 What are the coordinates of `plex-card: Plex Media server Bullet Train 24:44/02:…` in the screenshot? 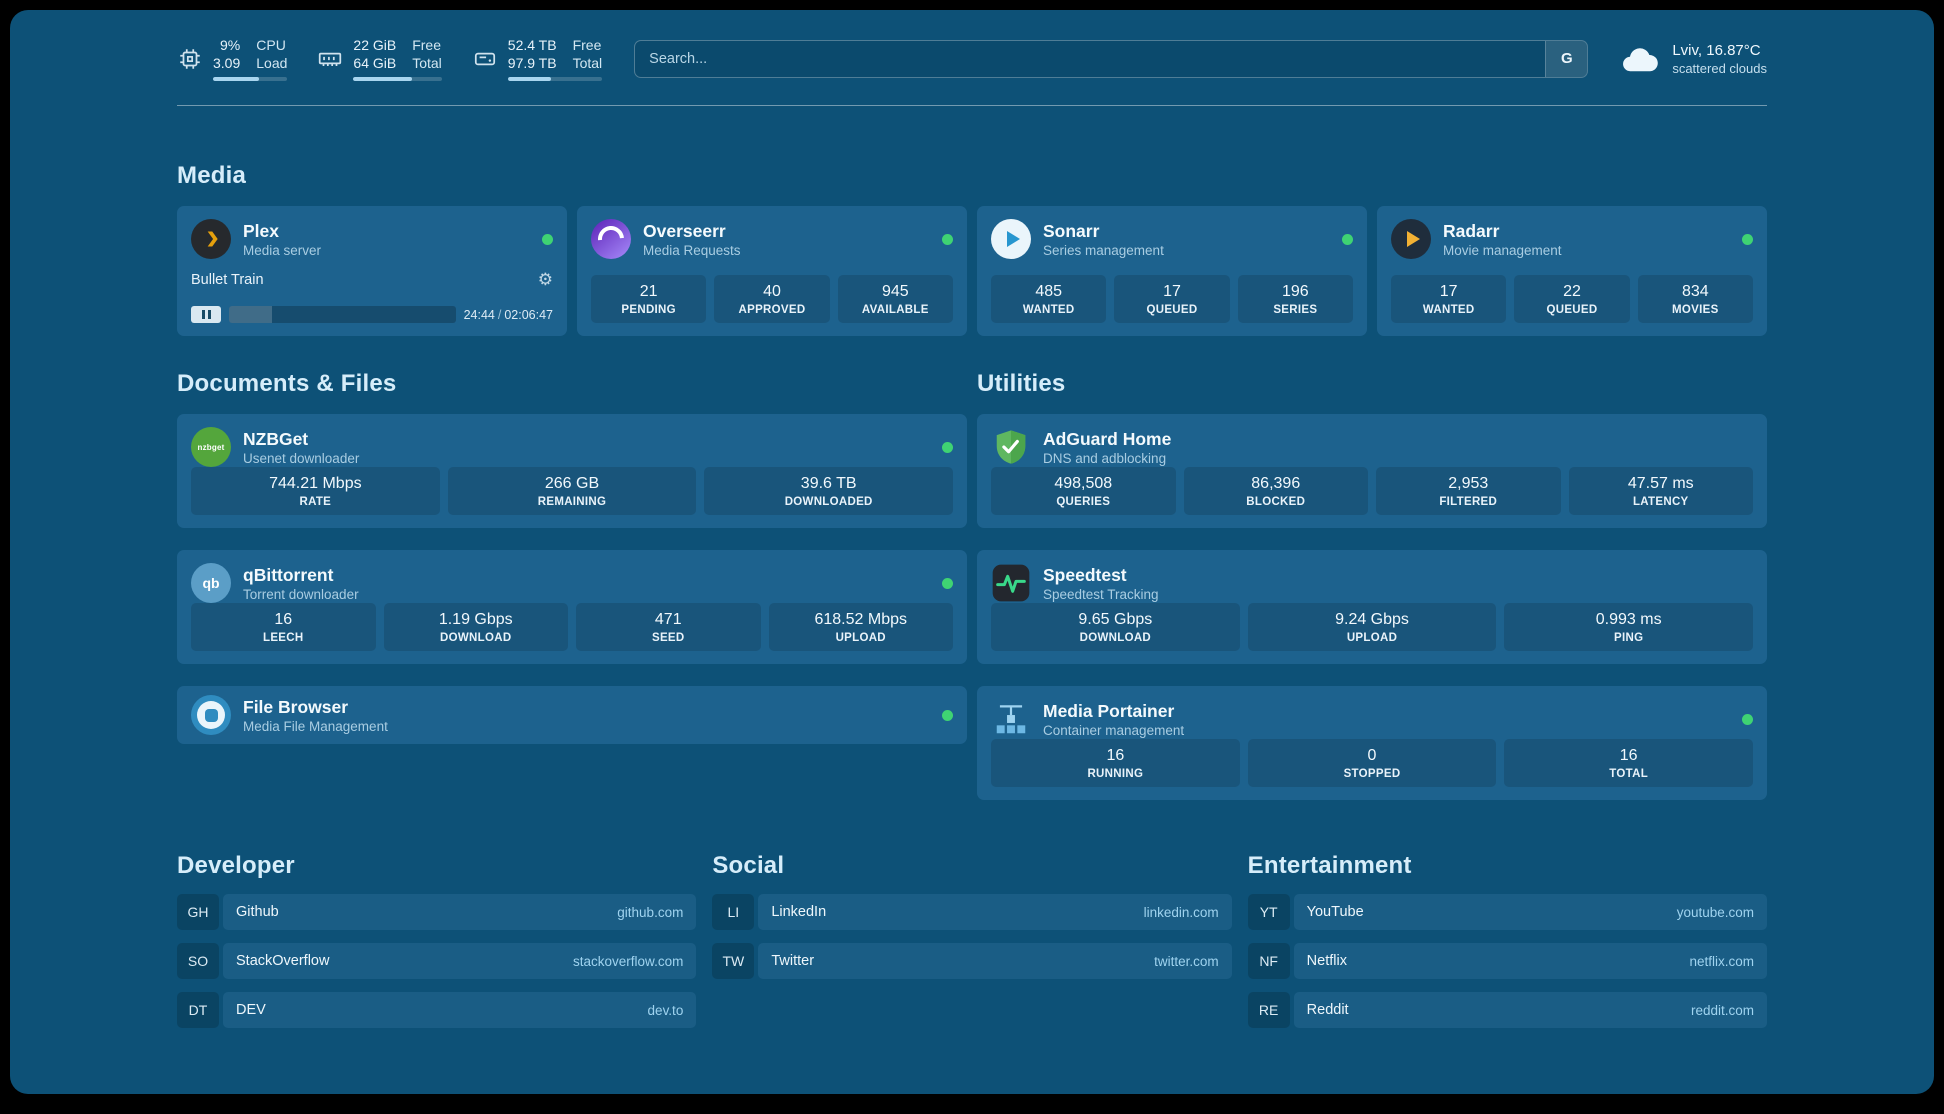 It's located at (372, 271).